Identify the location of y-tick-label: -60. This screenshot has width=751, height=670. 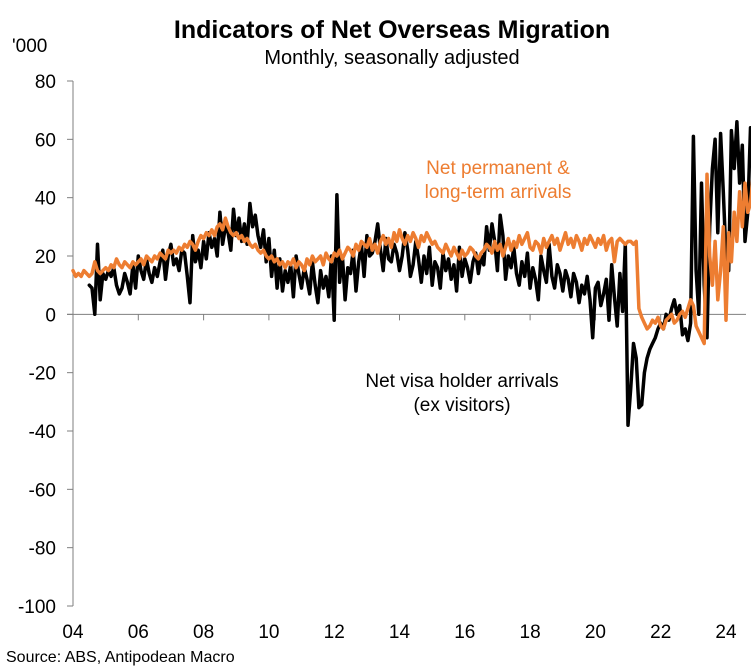
(42, 490).